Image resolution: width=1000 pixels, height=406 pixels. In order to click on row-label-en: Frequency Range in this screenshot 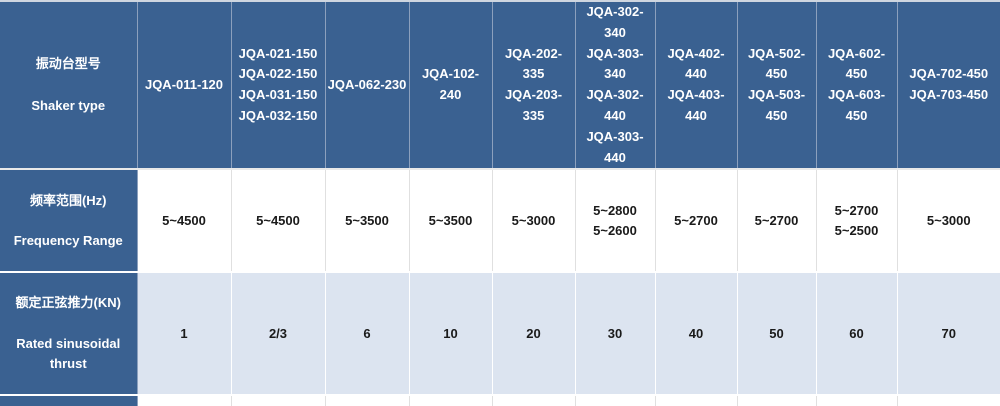, I will do `click(68, 240)`.